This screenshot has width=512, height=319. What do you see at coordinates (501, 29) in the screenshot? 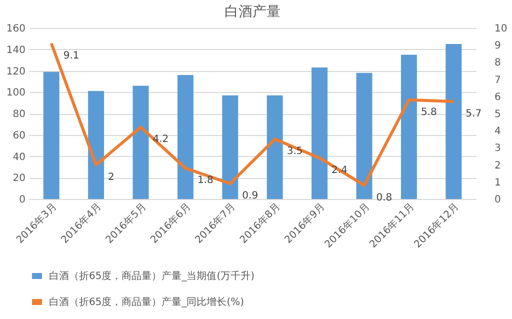
I see `y2-tick-label: 10` at bounding box center [501, 29].